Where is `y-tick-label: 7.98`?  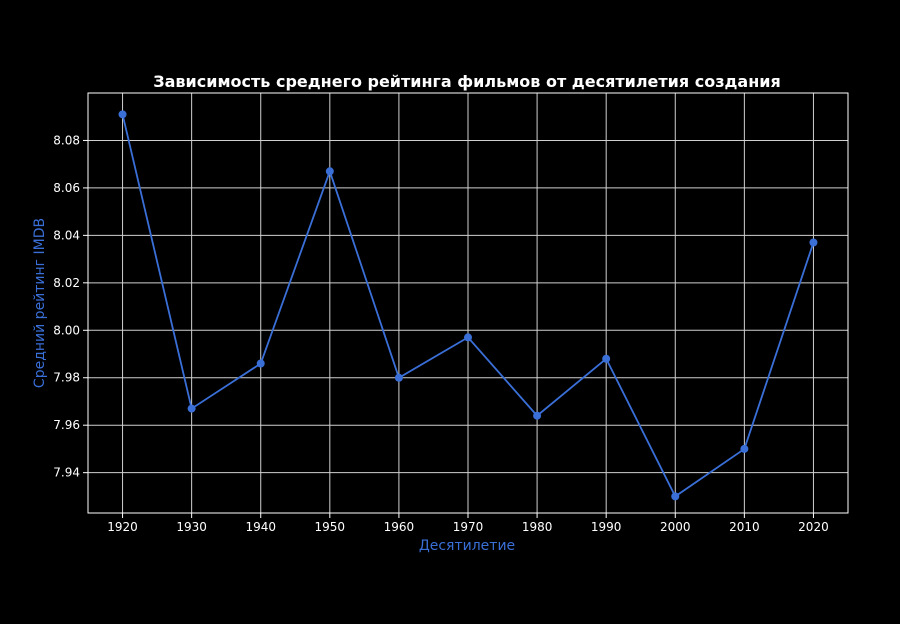
y-tick-label: 7.98 is located at coordinates (66, 378).